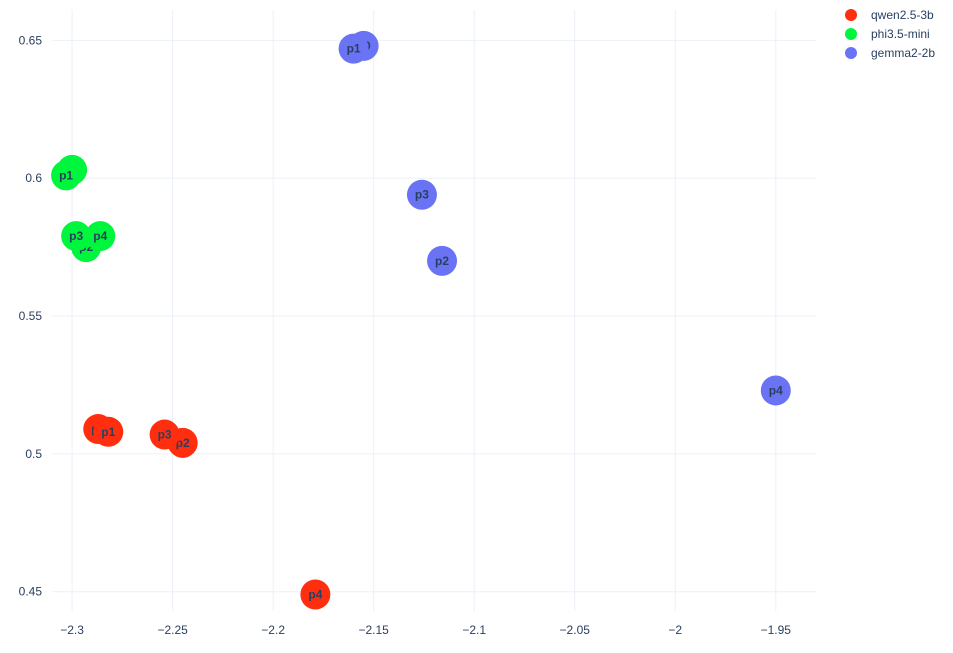 The image size is (953, 653). I want to click on legend-item: gemma2-2b, so click(890, 53).